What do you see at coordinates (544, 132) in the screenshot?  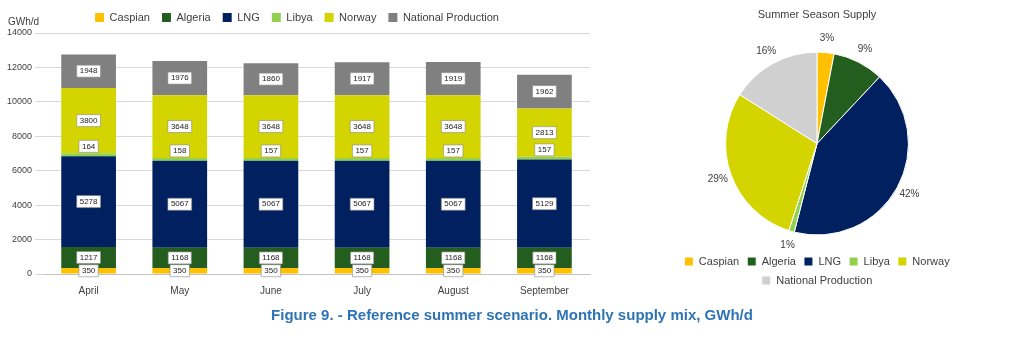 I see `data-label: 2813` at bounding box center [544, 132].